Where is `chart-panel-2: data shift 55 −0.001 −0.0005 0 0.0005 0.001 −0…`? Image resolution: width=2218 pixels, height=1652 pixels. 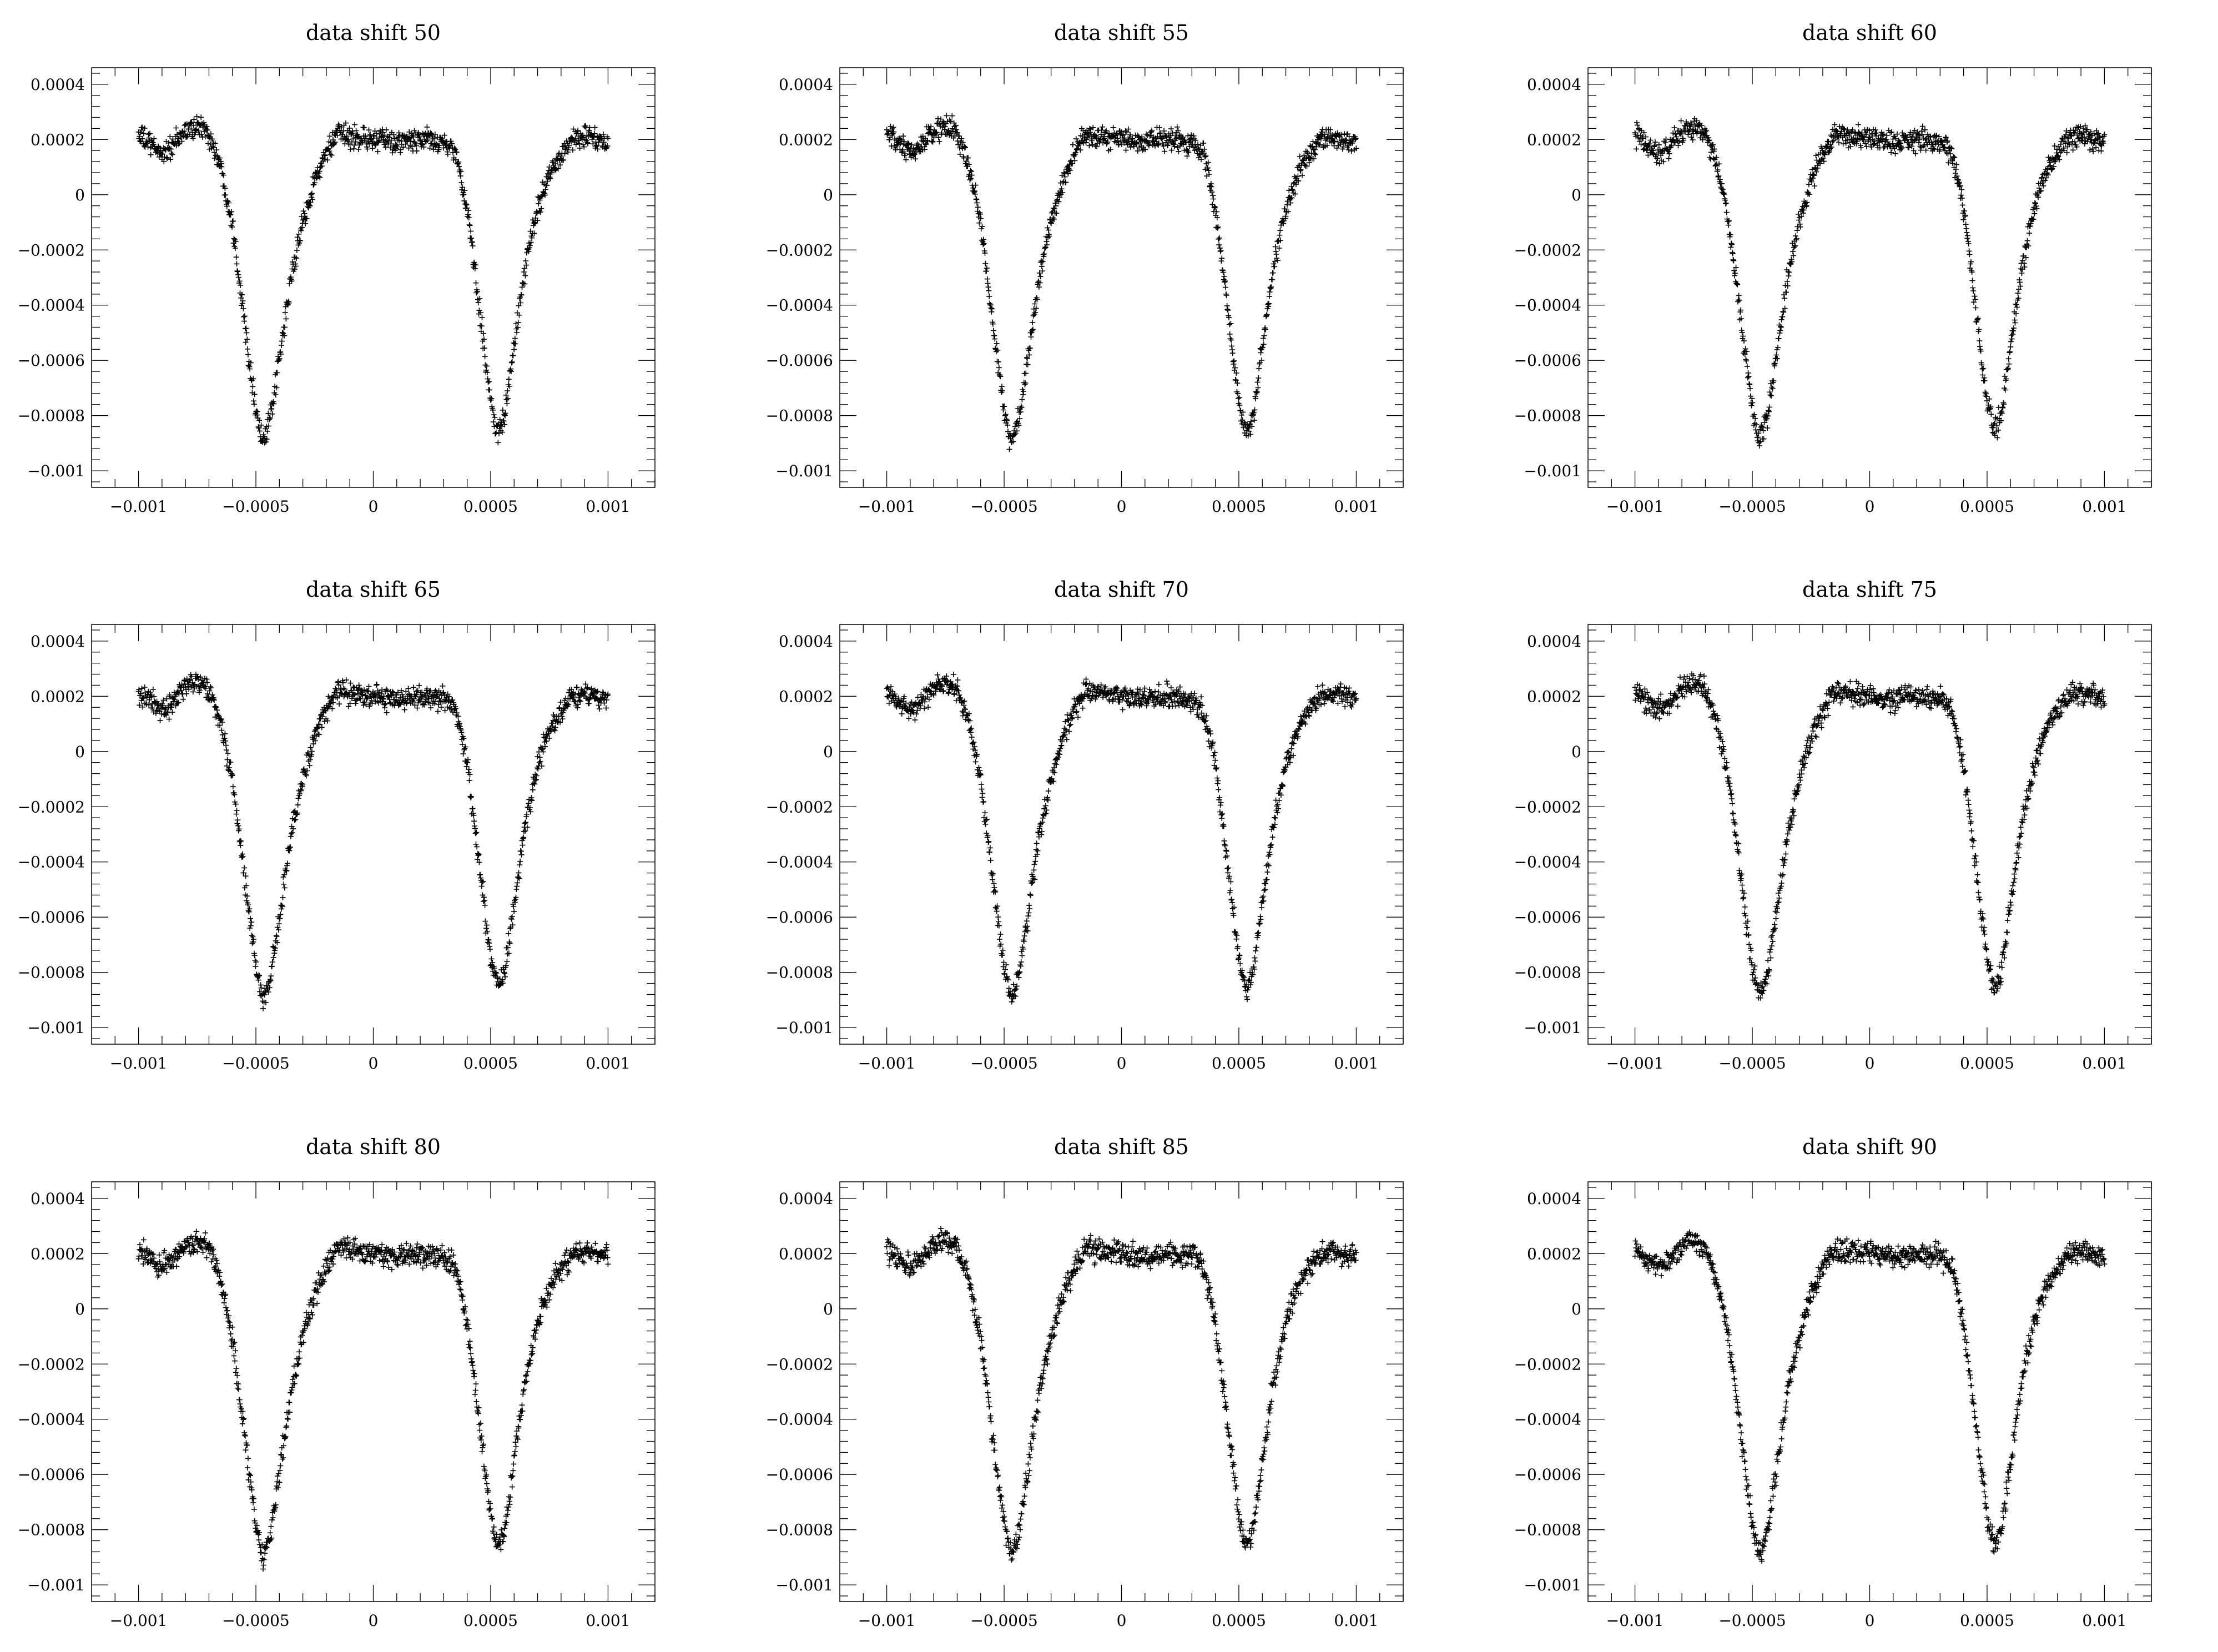 chart-panel-2: data shift 55 −0.001 −0.0005 0 0.0005 0.001 −0… is located at coordinates (1085, 268).